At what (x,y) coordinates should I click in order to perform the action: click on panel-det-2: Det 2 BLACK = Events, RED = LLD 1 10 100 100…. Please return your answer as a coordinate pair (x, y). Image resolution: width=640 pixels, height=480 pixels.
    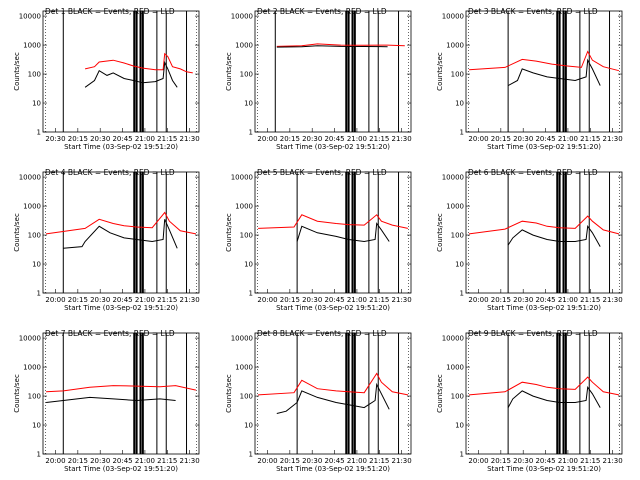
    Looking at the image, I should click on (318, 79).